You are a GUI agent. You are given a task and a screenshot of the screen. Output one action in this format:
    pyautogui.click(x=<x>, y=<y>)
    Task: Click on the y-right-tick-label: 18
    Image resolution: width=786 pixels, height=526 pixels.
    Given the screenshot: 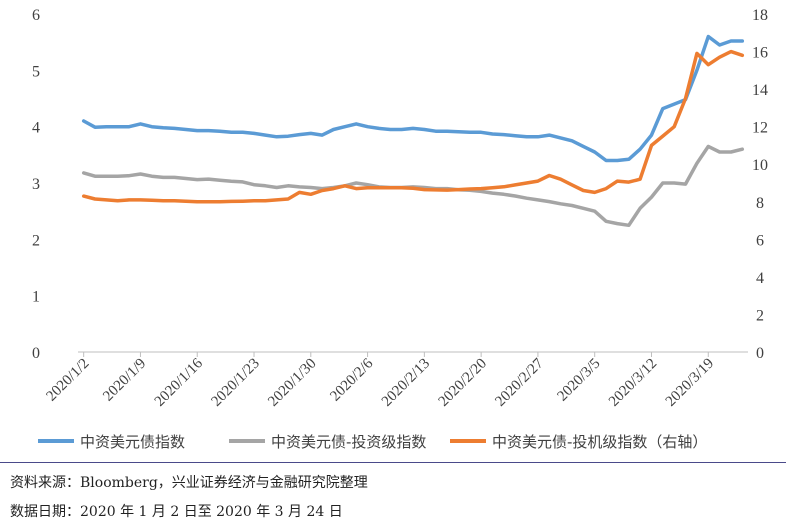 What is the action you would take?
    pyautogui.click(x=760, y=15)
    